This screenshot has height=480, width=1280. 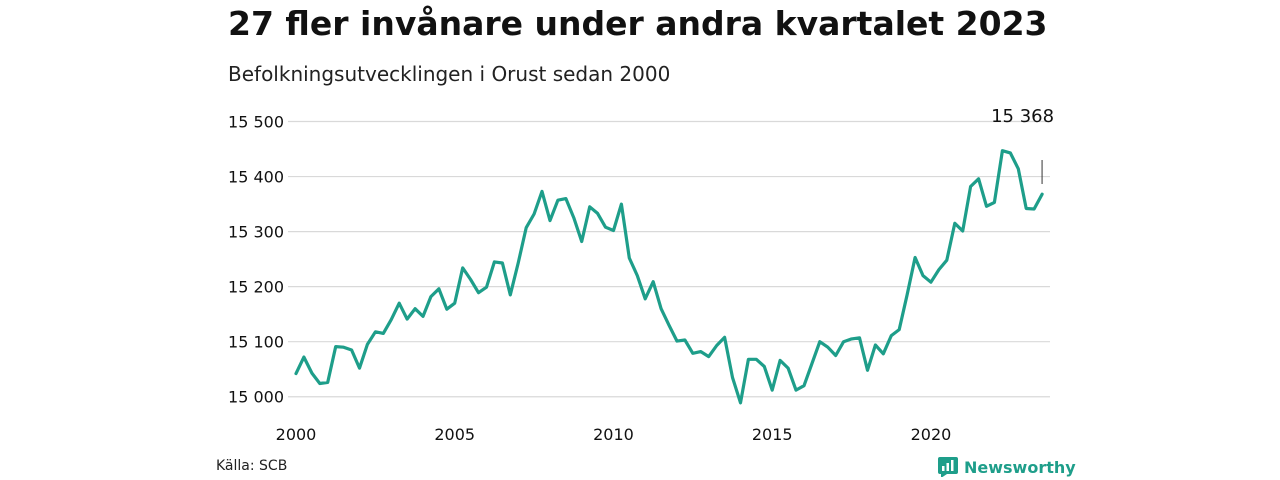 I want to click on y-tick-label: 15 000, so click(x=256, y=397).